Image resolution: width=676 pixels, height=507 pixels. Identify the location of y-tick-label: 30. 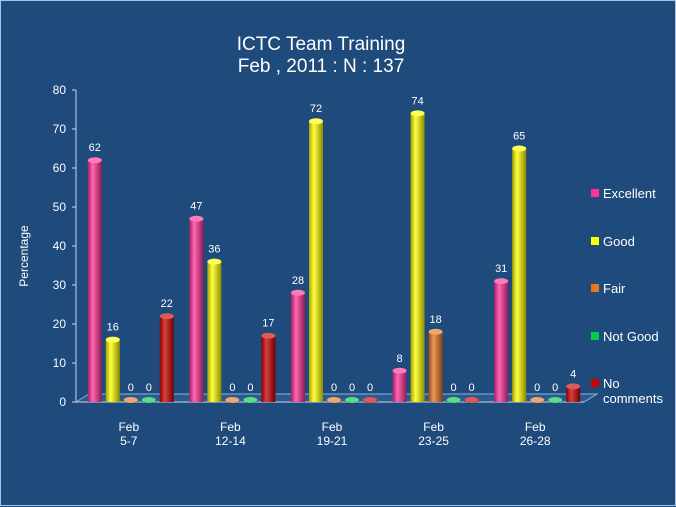
(60, 285).